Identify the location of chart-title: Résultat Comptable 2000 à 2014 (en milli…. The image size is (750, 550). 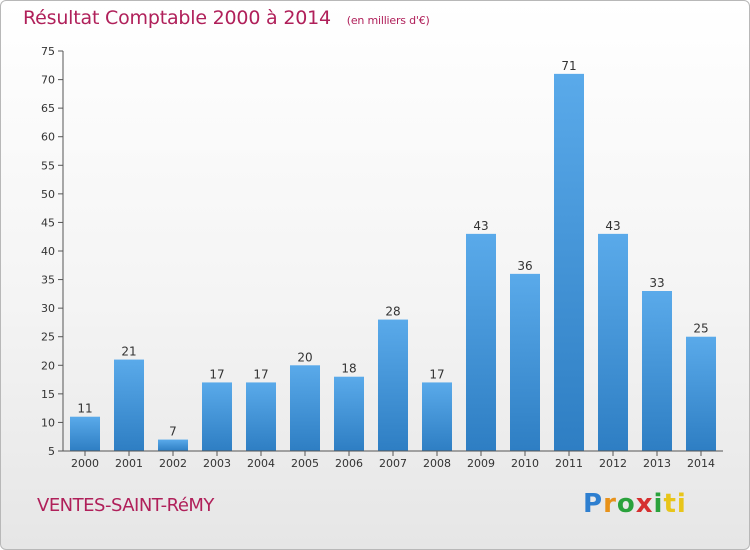
(226, 18).